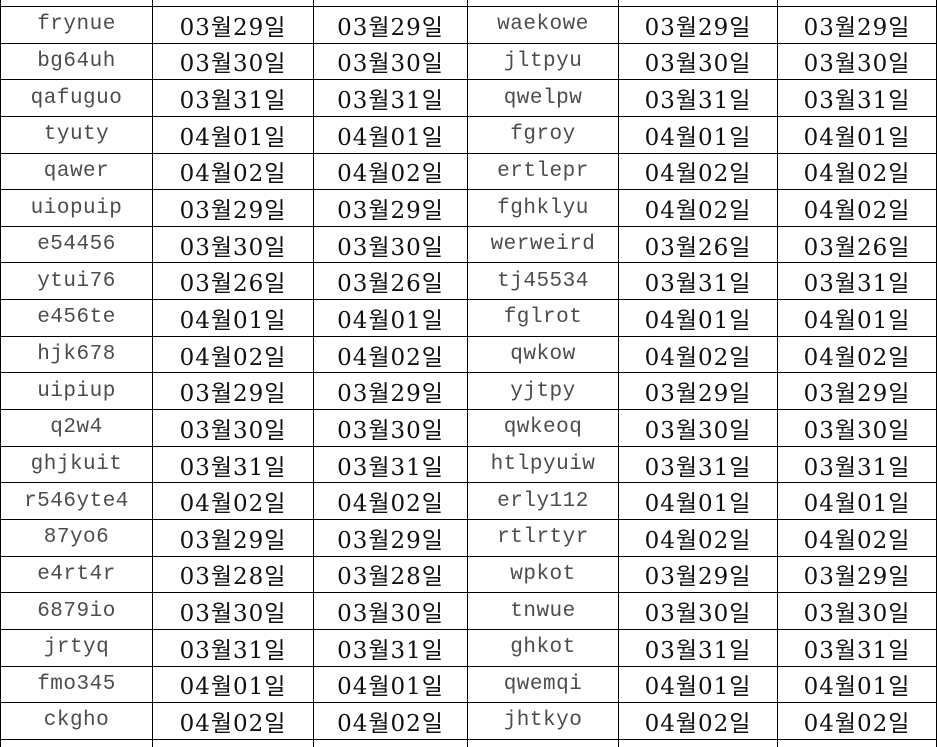 This screenshot has height=747, width=937. What do you see at coordinates (77, 282) in the screenshot?
I see `cell-account-name: ytui76` at bounding box center [77, 282].